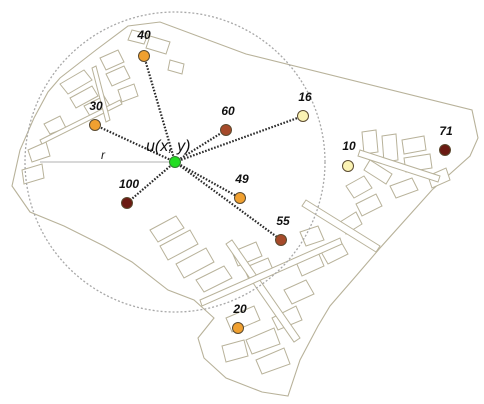 This screenshot has width=484, height=404. I want to click on poi-20-marker, so click(238, 328).